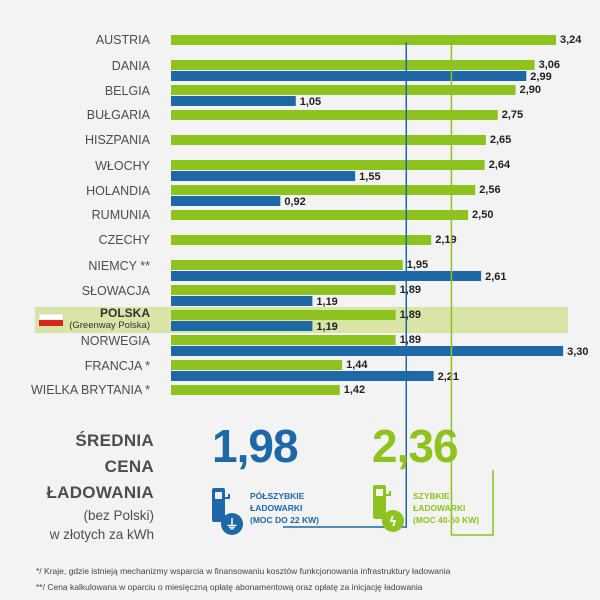 The height and width of the screenshot is (600, 600). What do you see at coordinates (109, 325) in the screenshot?
I see `category-sublabel: (Greenway Polska)` at bounding box center [109, 325].